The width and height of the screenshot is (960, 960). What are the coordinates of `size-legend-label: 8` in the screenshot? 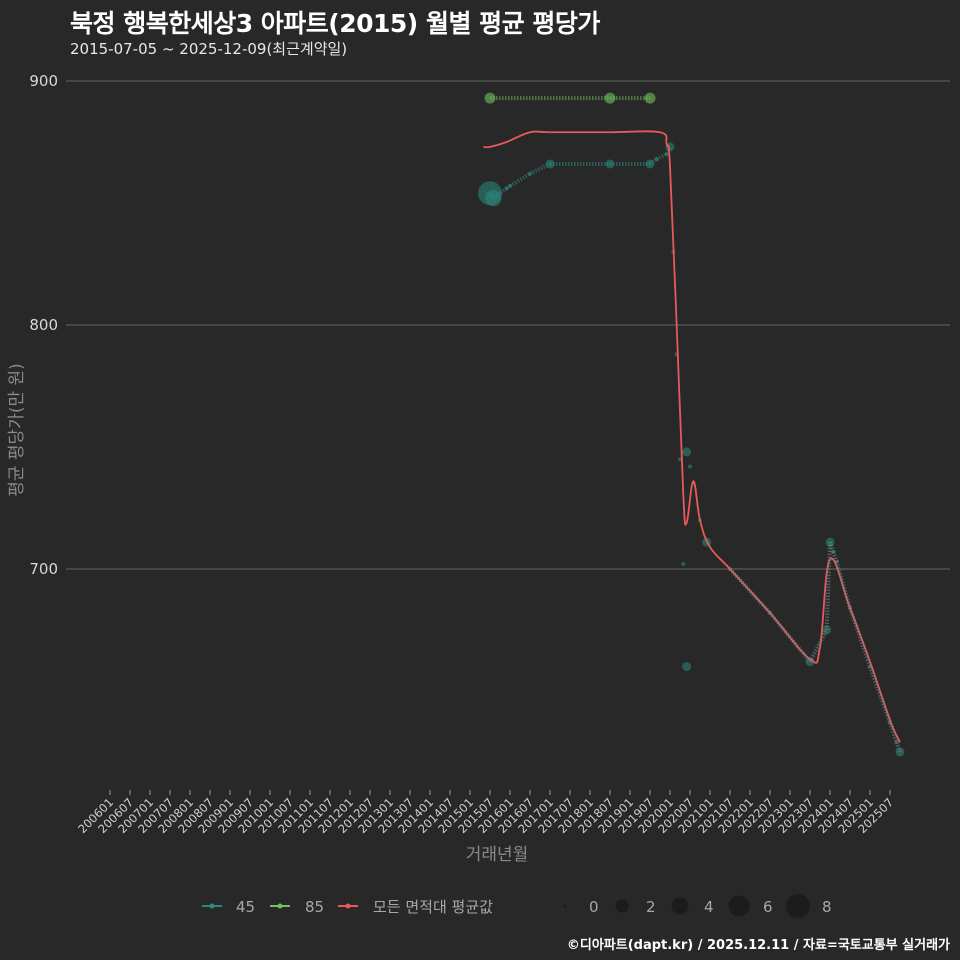 It's located at (827, 907).